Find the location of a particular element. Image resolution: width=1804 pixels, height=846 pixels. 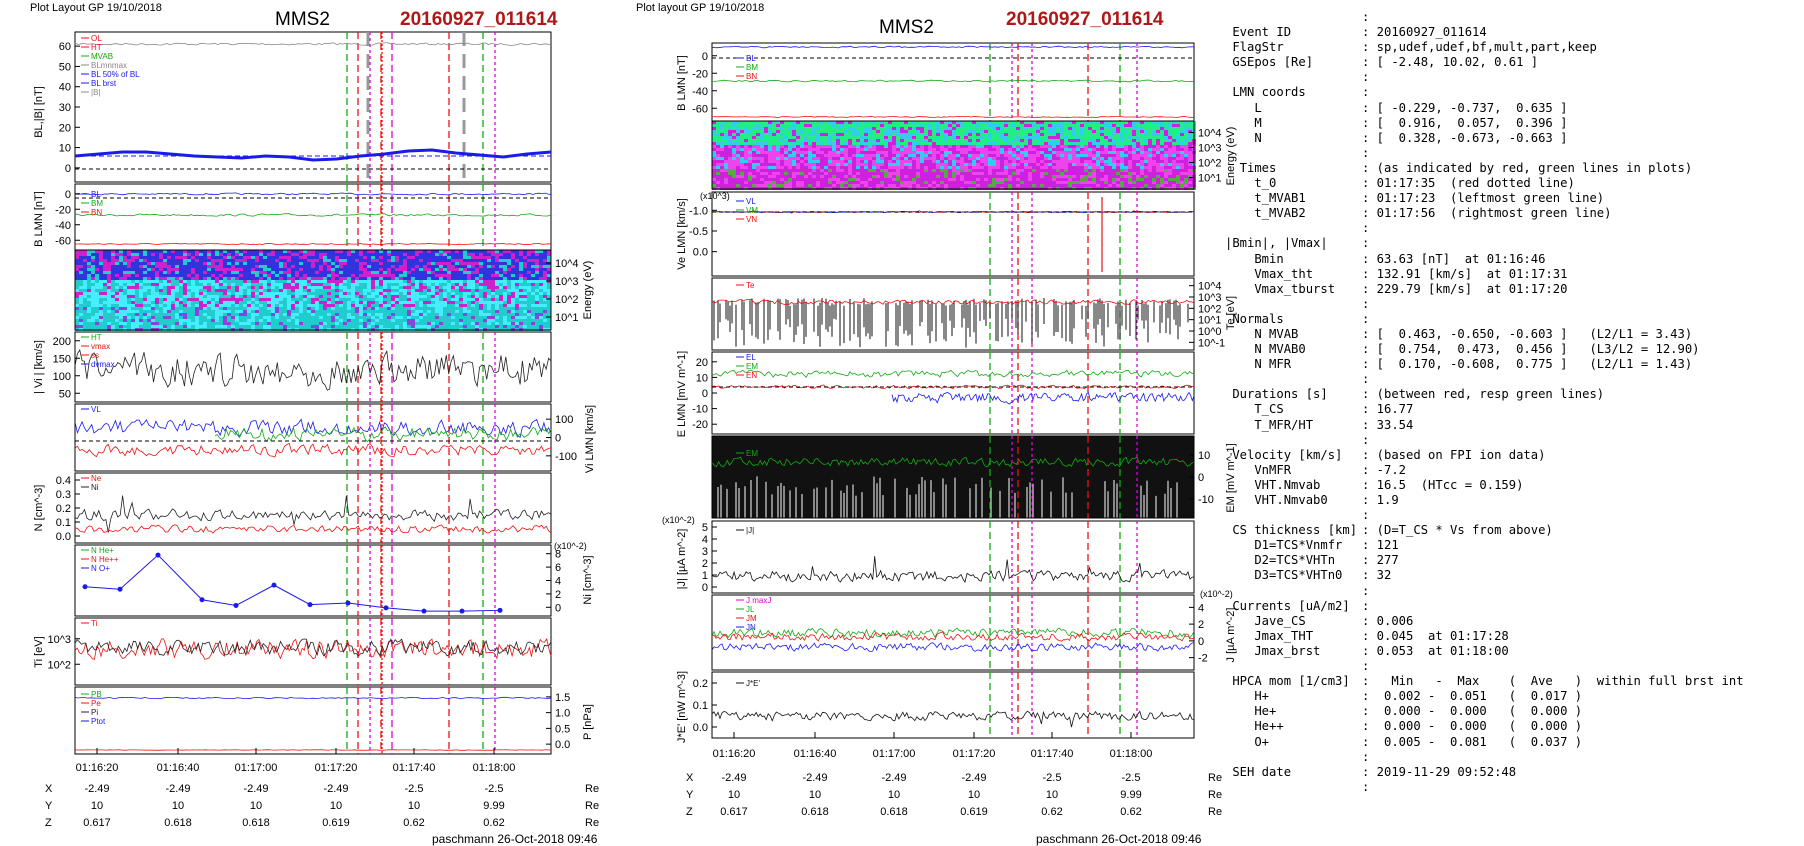

y-tick-label: -20 is located at coordinates (700, 74).